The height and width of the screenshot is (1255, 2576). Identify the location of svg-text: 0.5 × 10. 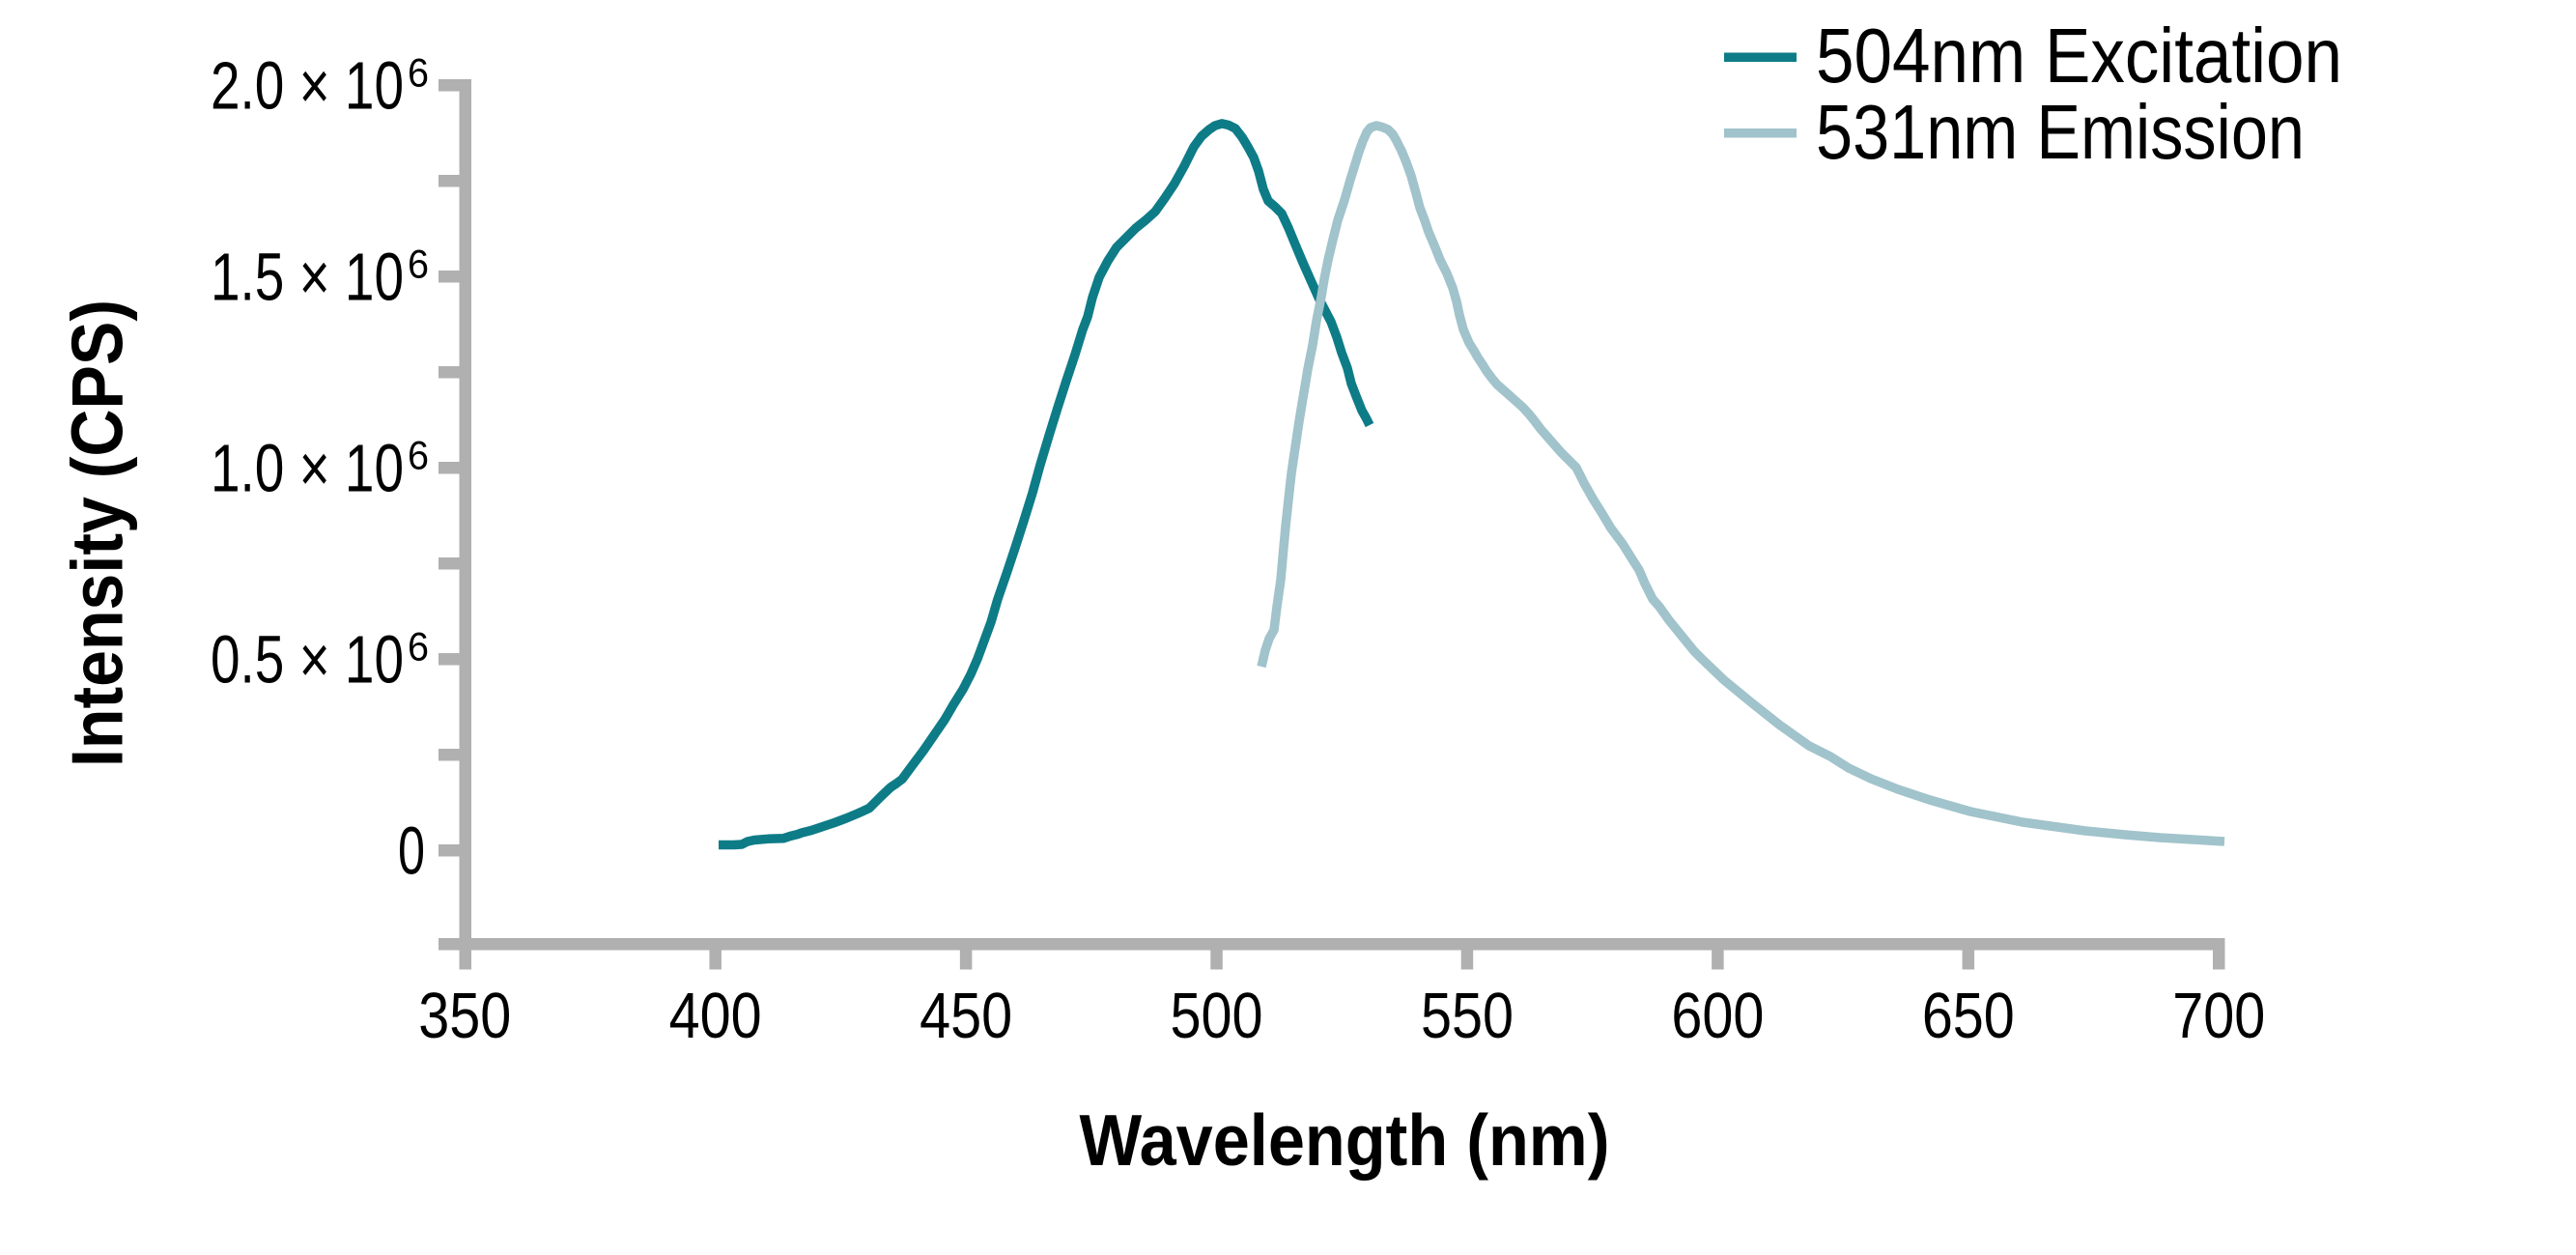
(307, 660).